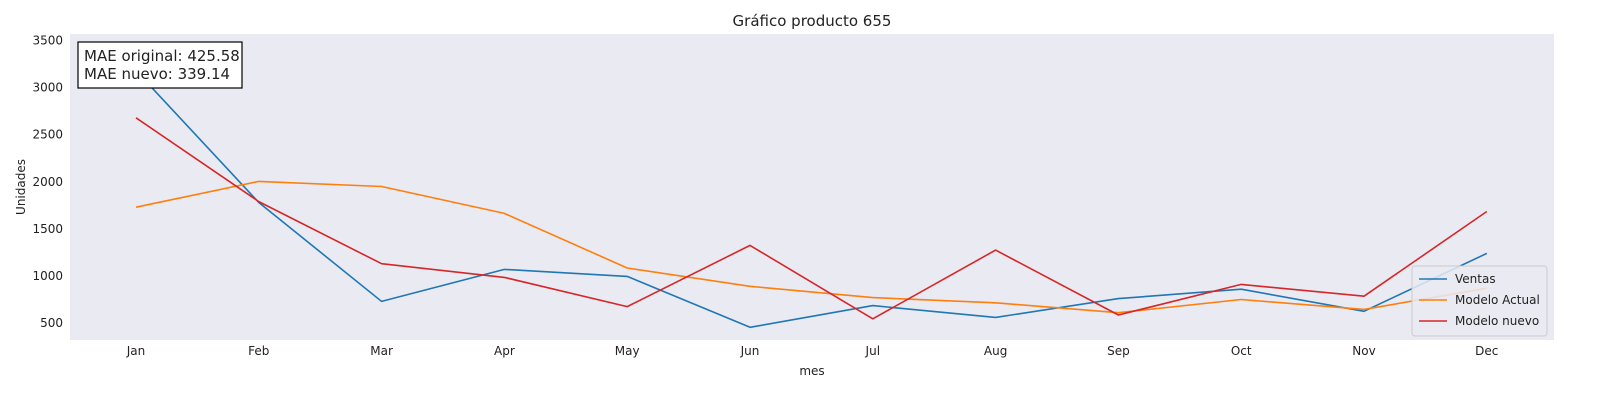 The image size is (1600, 400). What do you see at coordinates (258, 351) in the screenshot?
I see `x-tick-label: Feb` at bounding box center [258, 351].